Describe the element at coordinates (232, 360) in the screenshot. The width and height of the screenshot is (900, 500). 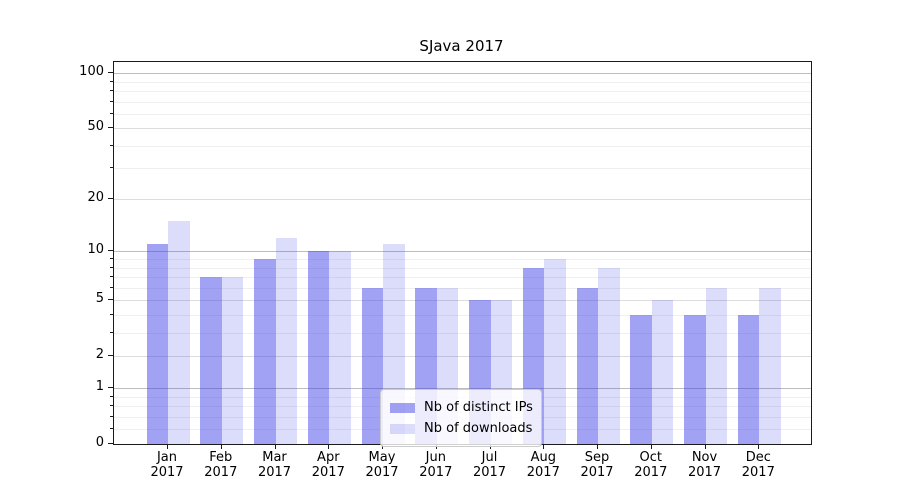
I see `bar-downloads-feb` at that location.